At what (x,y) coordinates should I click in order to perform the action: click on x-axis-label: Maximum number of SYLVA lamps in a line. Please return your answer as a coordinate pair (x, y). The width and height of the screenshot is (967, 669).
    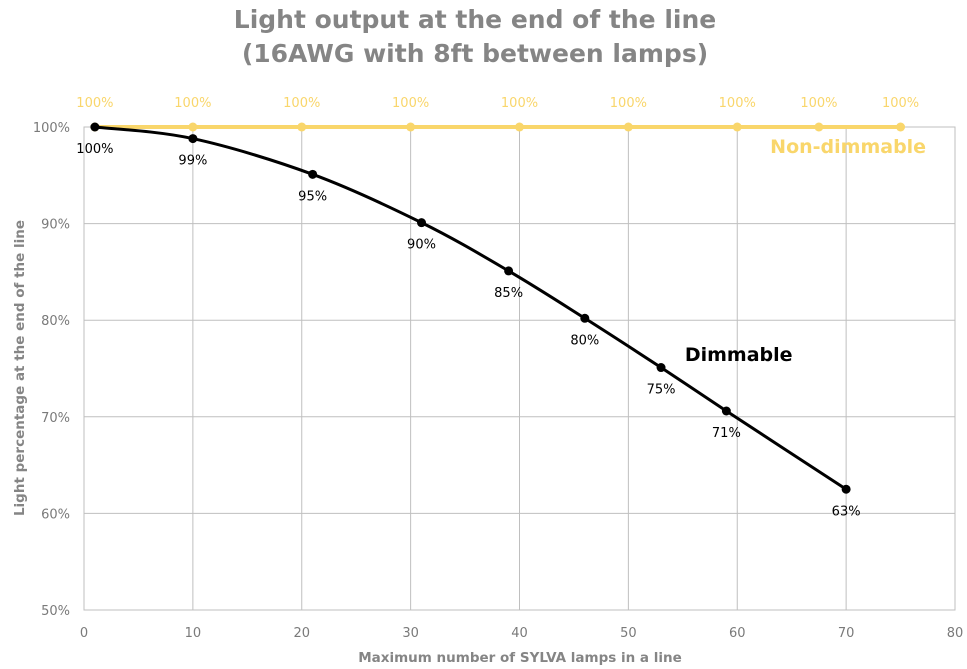
    Looking at the image, I should click on (520, 657).